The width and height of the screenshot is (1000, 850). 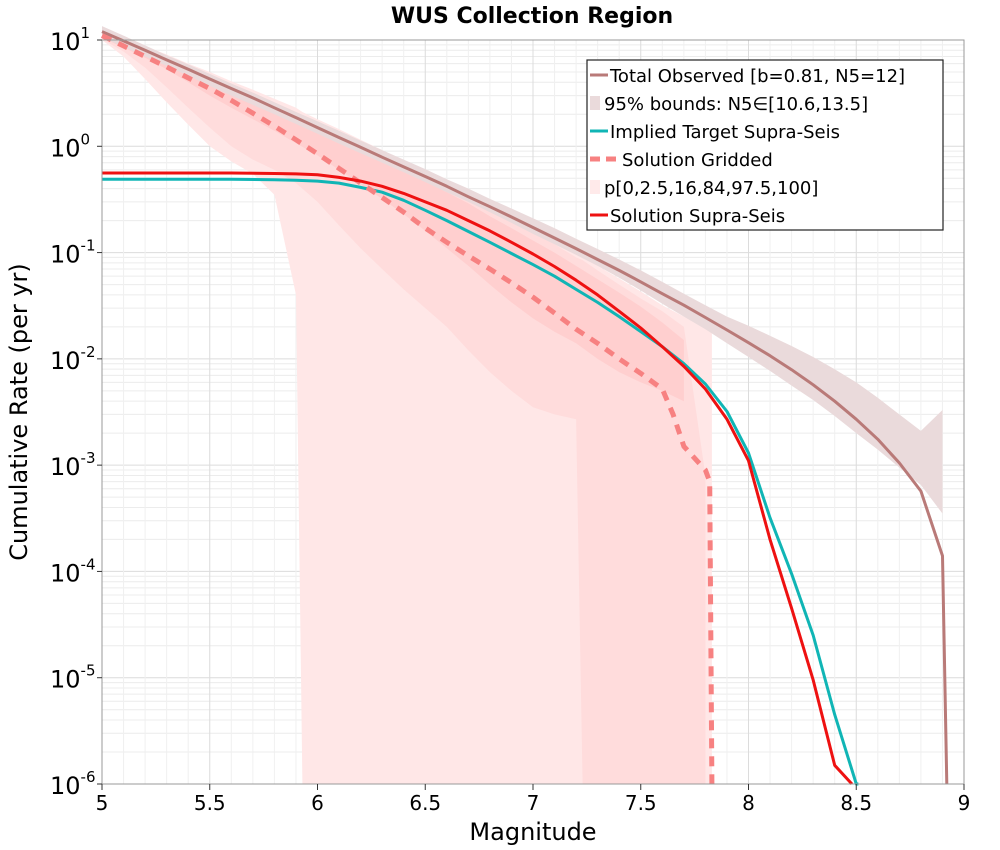 What do you see at coordinates (711, 188) in the screenshot?
I see `legend-label: p[0,2.5,16,84,97.5,100]` at bounding box center [711, 188].